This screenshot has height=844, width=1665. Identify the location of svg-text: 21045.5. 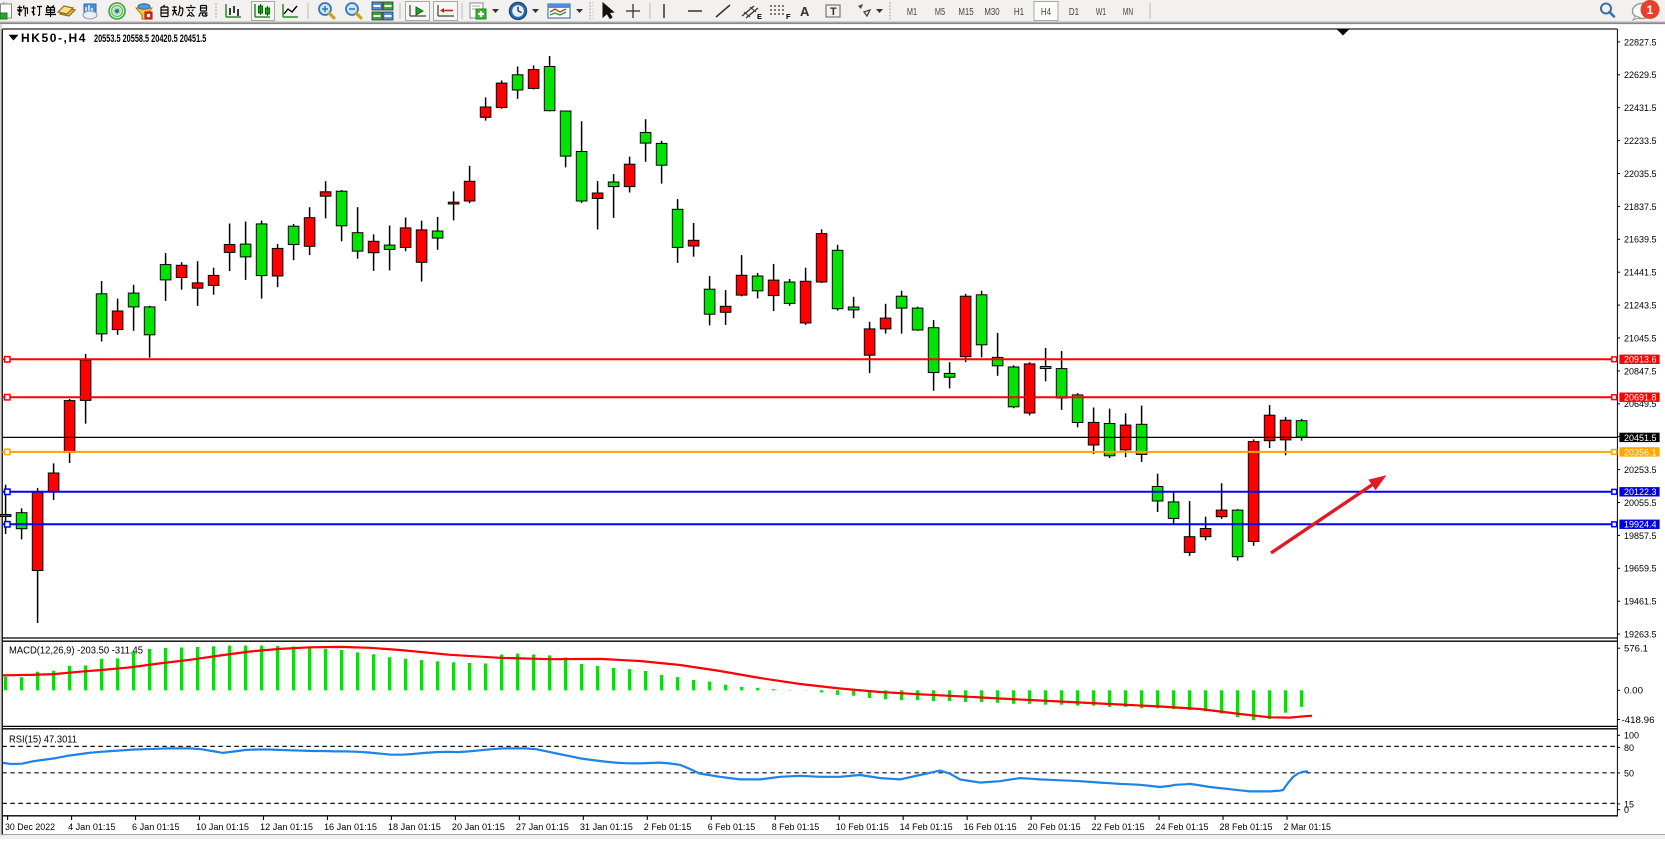
(1640, 338).